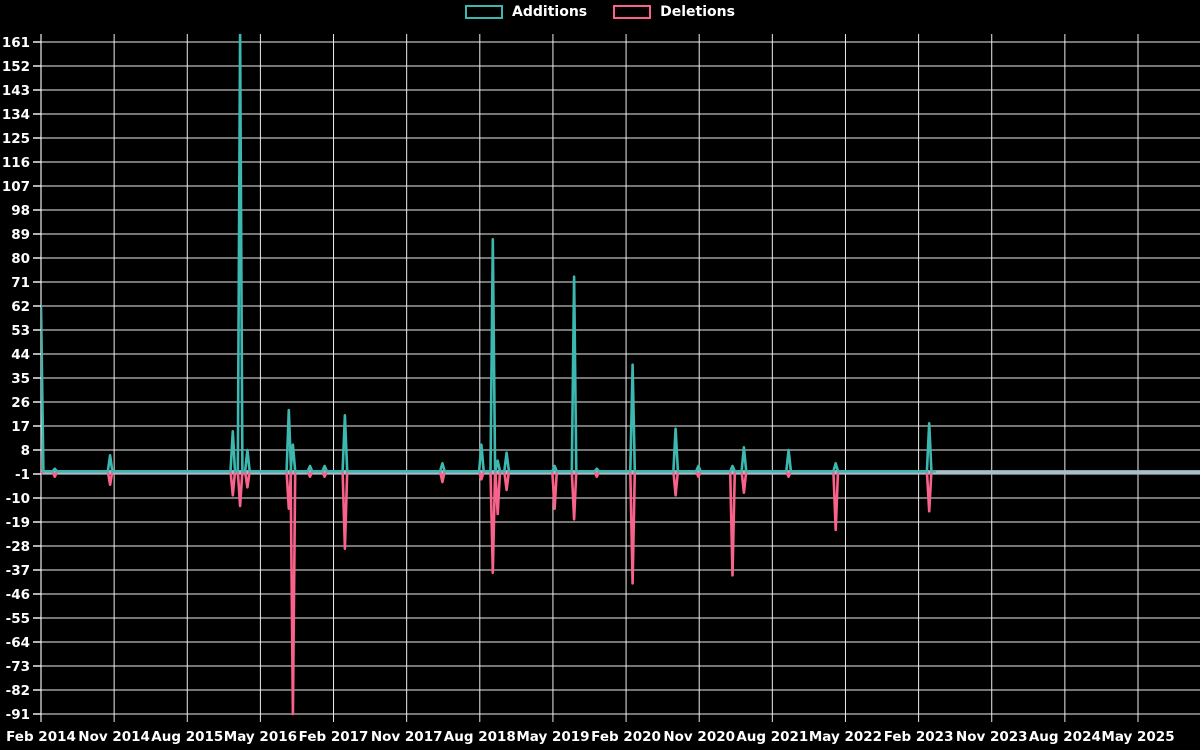  What do you see at coordinates (18, 595) in the screenshot?
I see `y-tick-label: -46` at bounding box center [18, 595].